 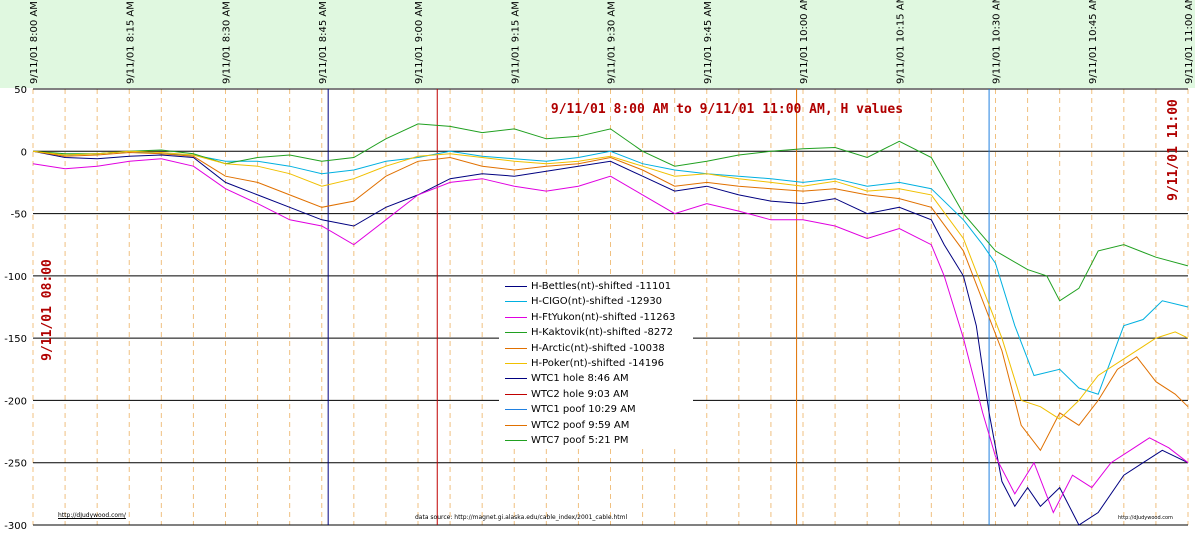 I want to click on x-tick-label: 9/11/01 10:15 AM, so click(x=900, y=42).